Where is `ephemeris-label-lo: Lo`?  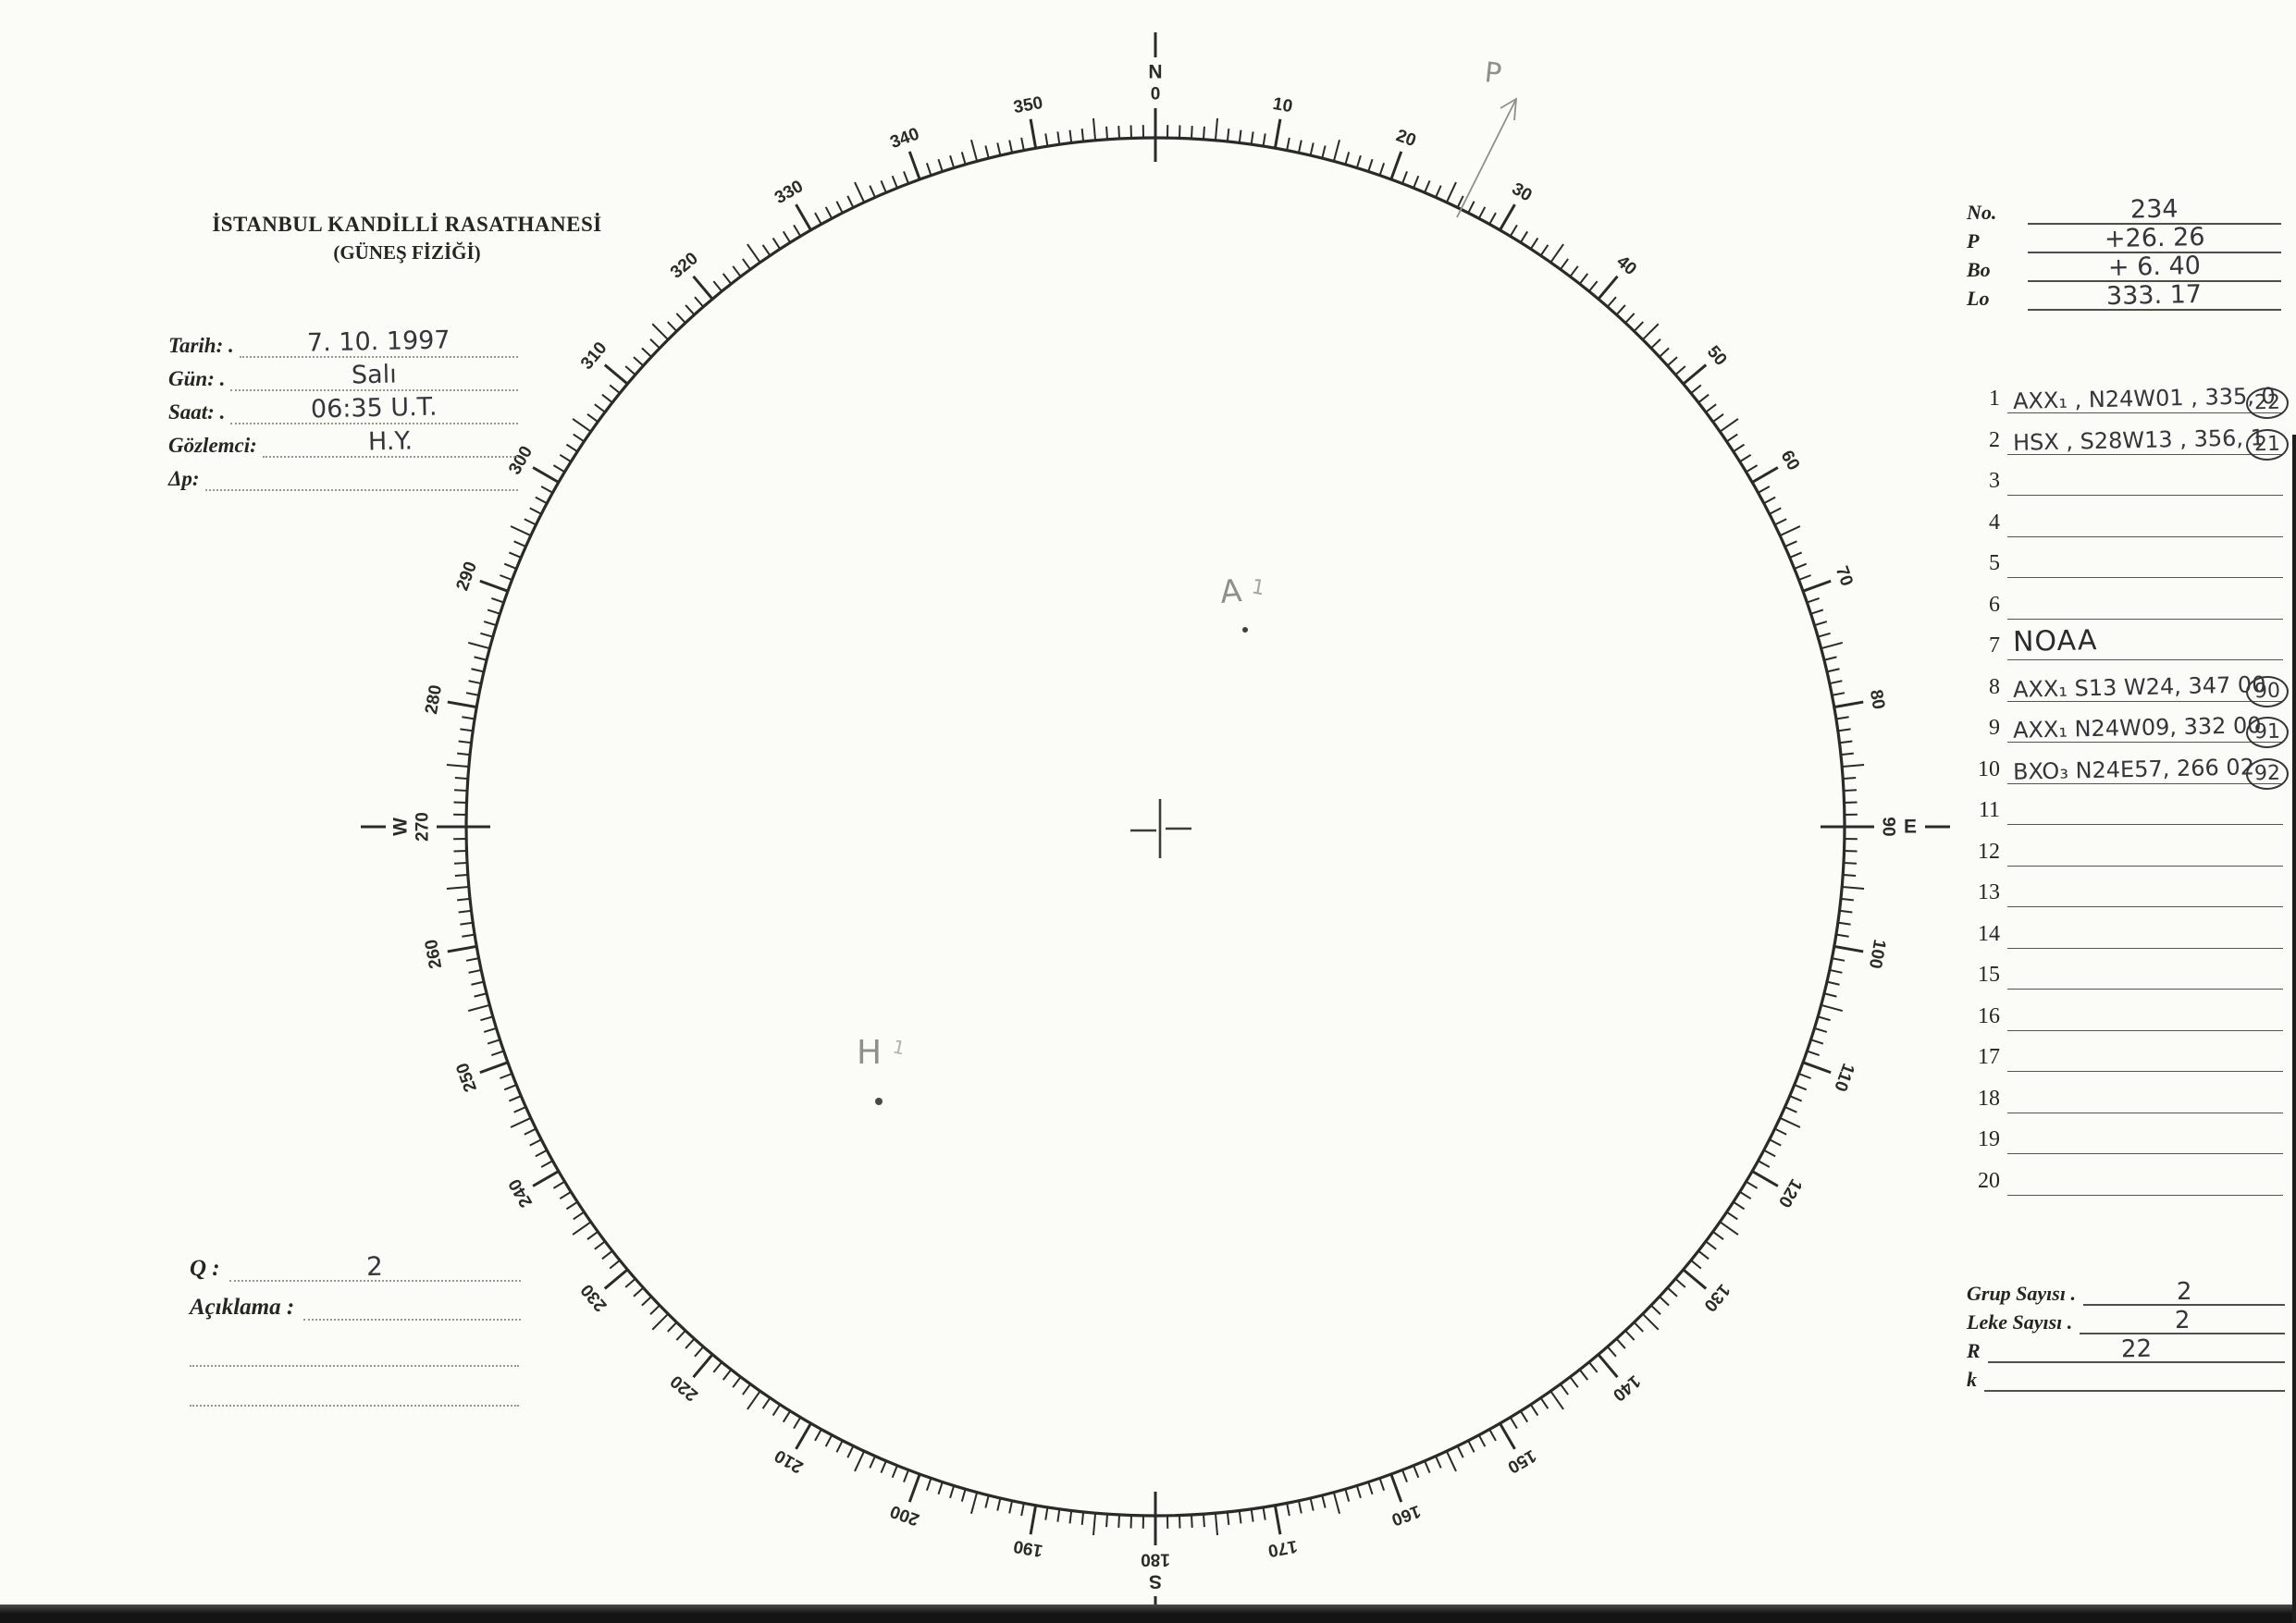
ephemeris-label-lo: Lo is located at coordinates (1978, 298).